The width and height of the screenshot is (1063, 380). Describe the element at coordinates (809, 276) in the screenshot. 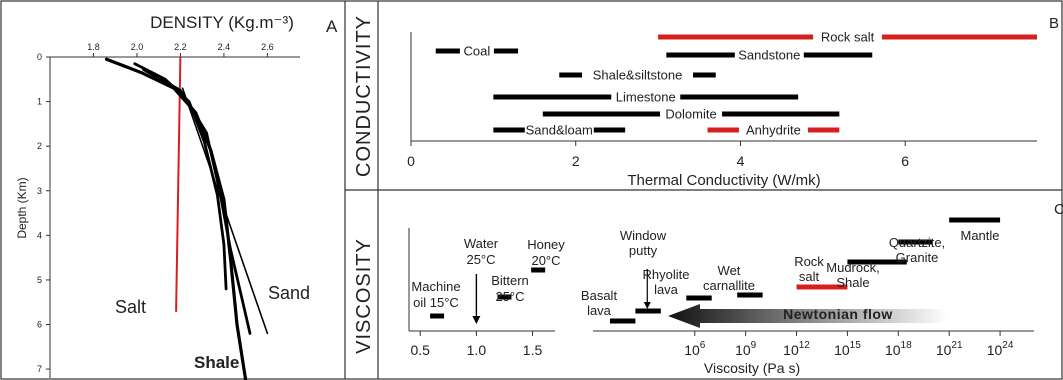

I see `material-rock-label: salt` at that location.